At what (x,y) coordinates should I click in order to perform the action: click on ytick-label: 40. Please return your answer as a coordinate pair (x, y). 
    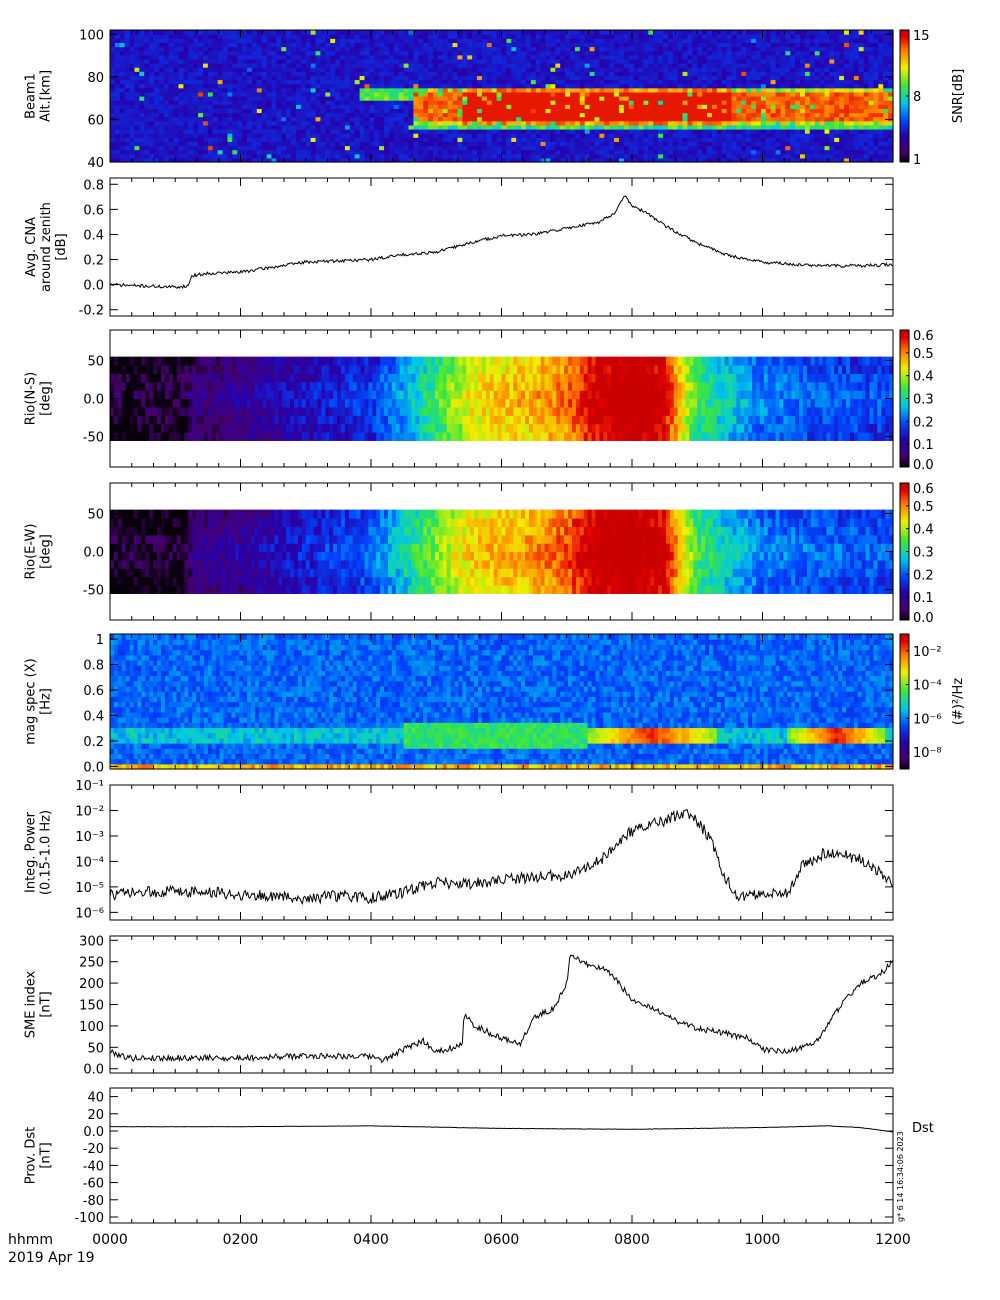
    Looking at the image, I should click on (95, 163).